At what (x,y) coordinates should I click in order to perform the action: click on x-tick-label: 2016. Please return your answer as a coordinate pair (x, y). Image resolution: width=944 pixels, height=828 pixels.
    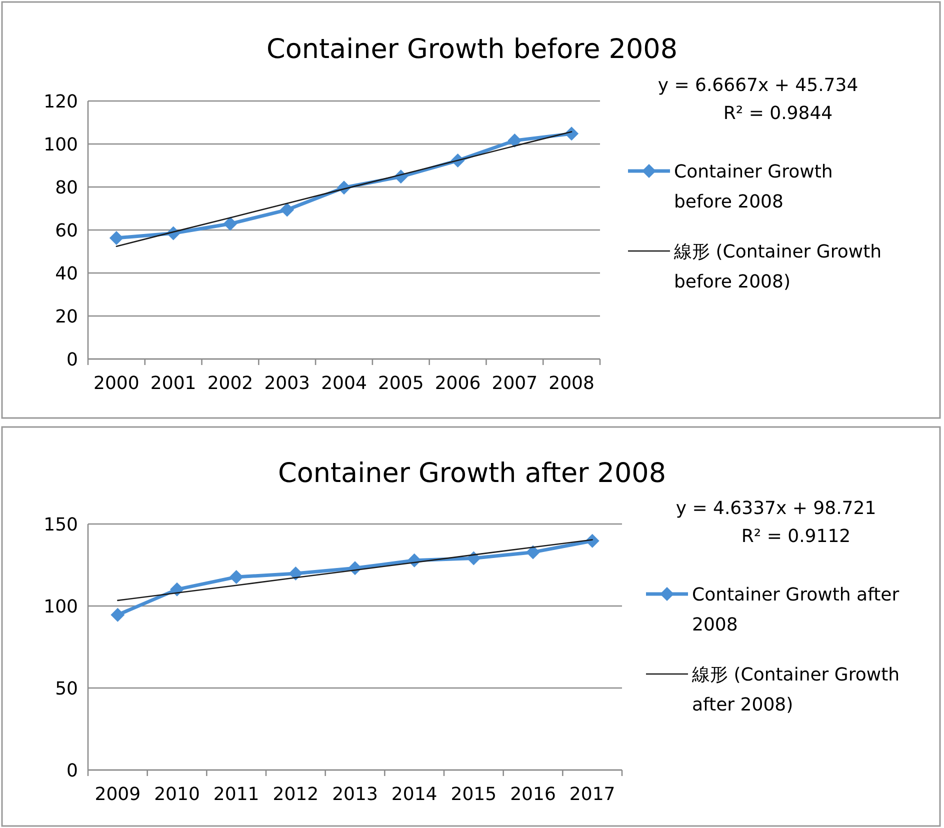
    Looking at the image, I should click on (533, 794).